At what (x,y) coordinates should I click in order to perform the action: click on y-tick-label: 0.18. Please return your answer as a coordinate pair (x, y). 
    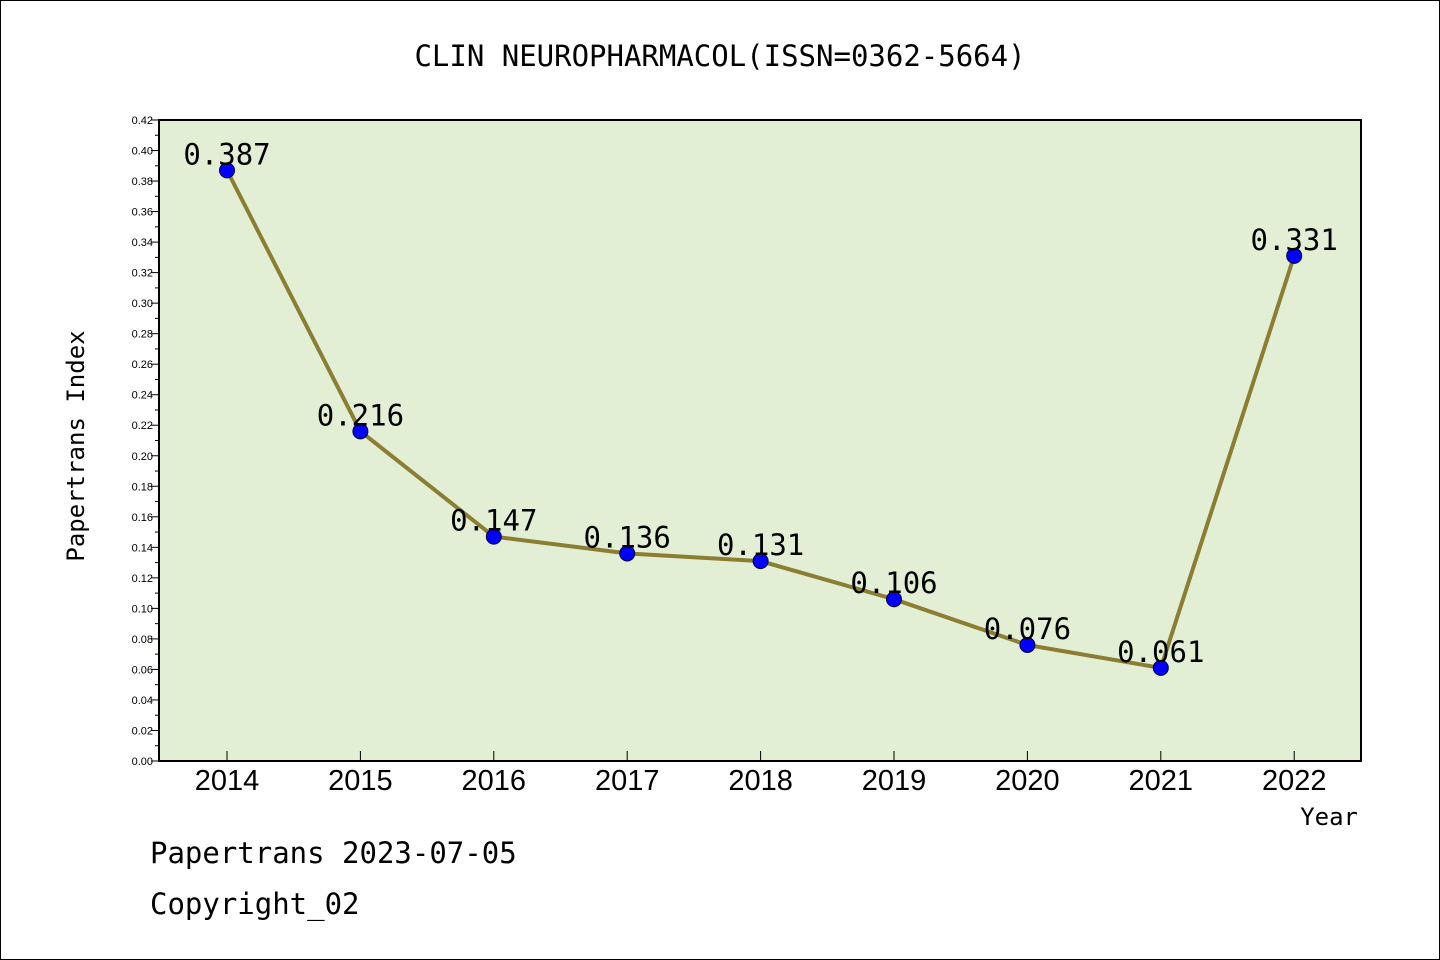
    Looking at the image, I should click on (142, 487).